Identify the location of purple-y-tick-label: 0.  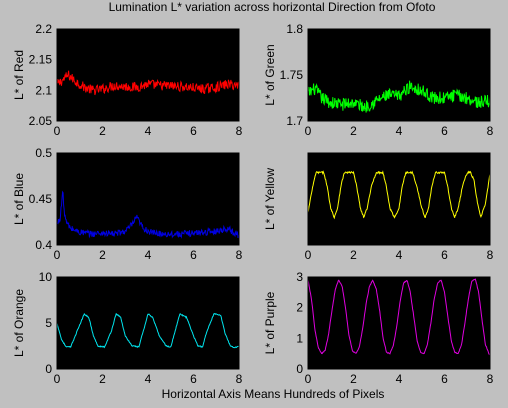
(299, 369).